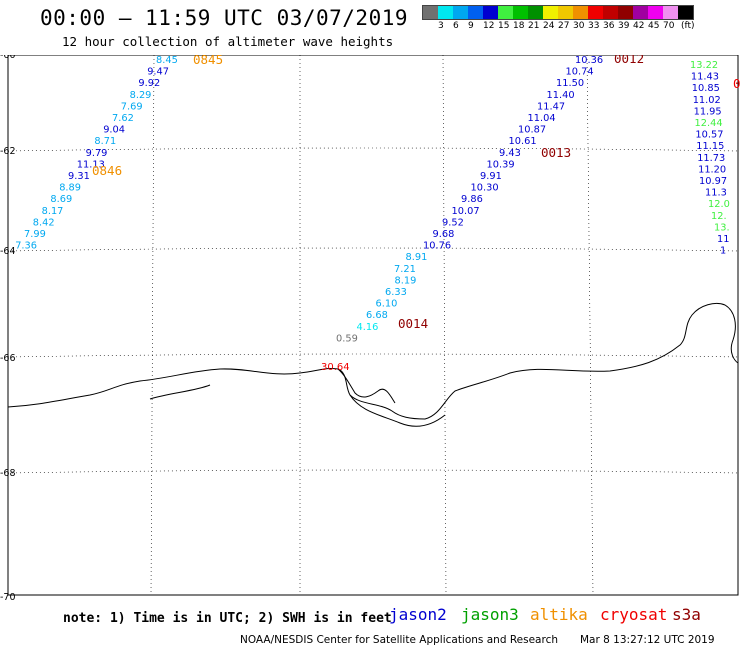  I want to click on altika-wave-height: 8.45, so click(167, 60).